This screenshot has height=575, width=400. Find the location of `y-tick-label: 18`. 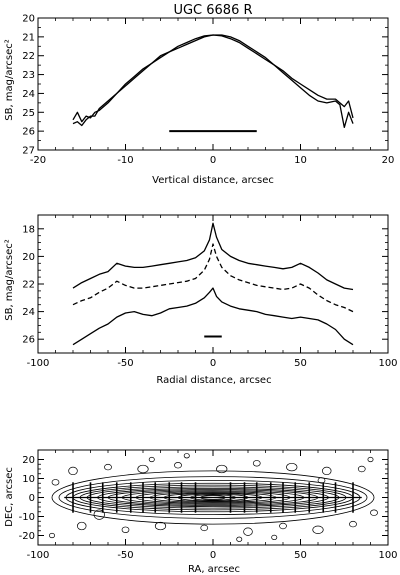

y-tick-label: 18 is located at coordinates (28, 229).